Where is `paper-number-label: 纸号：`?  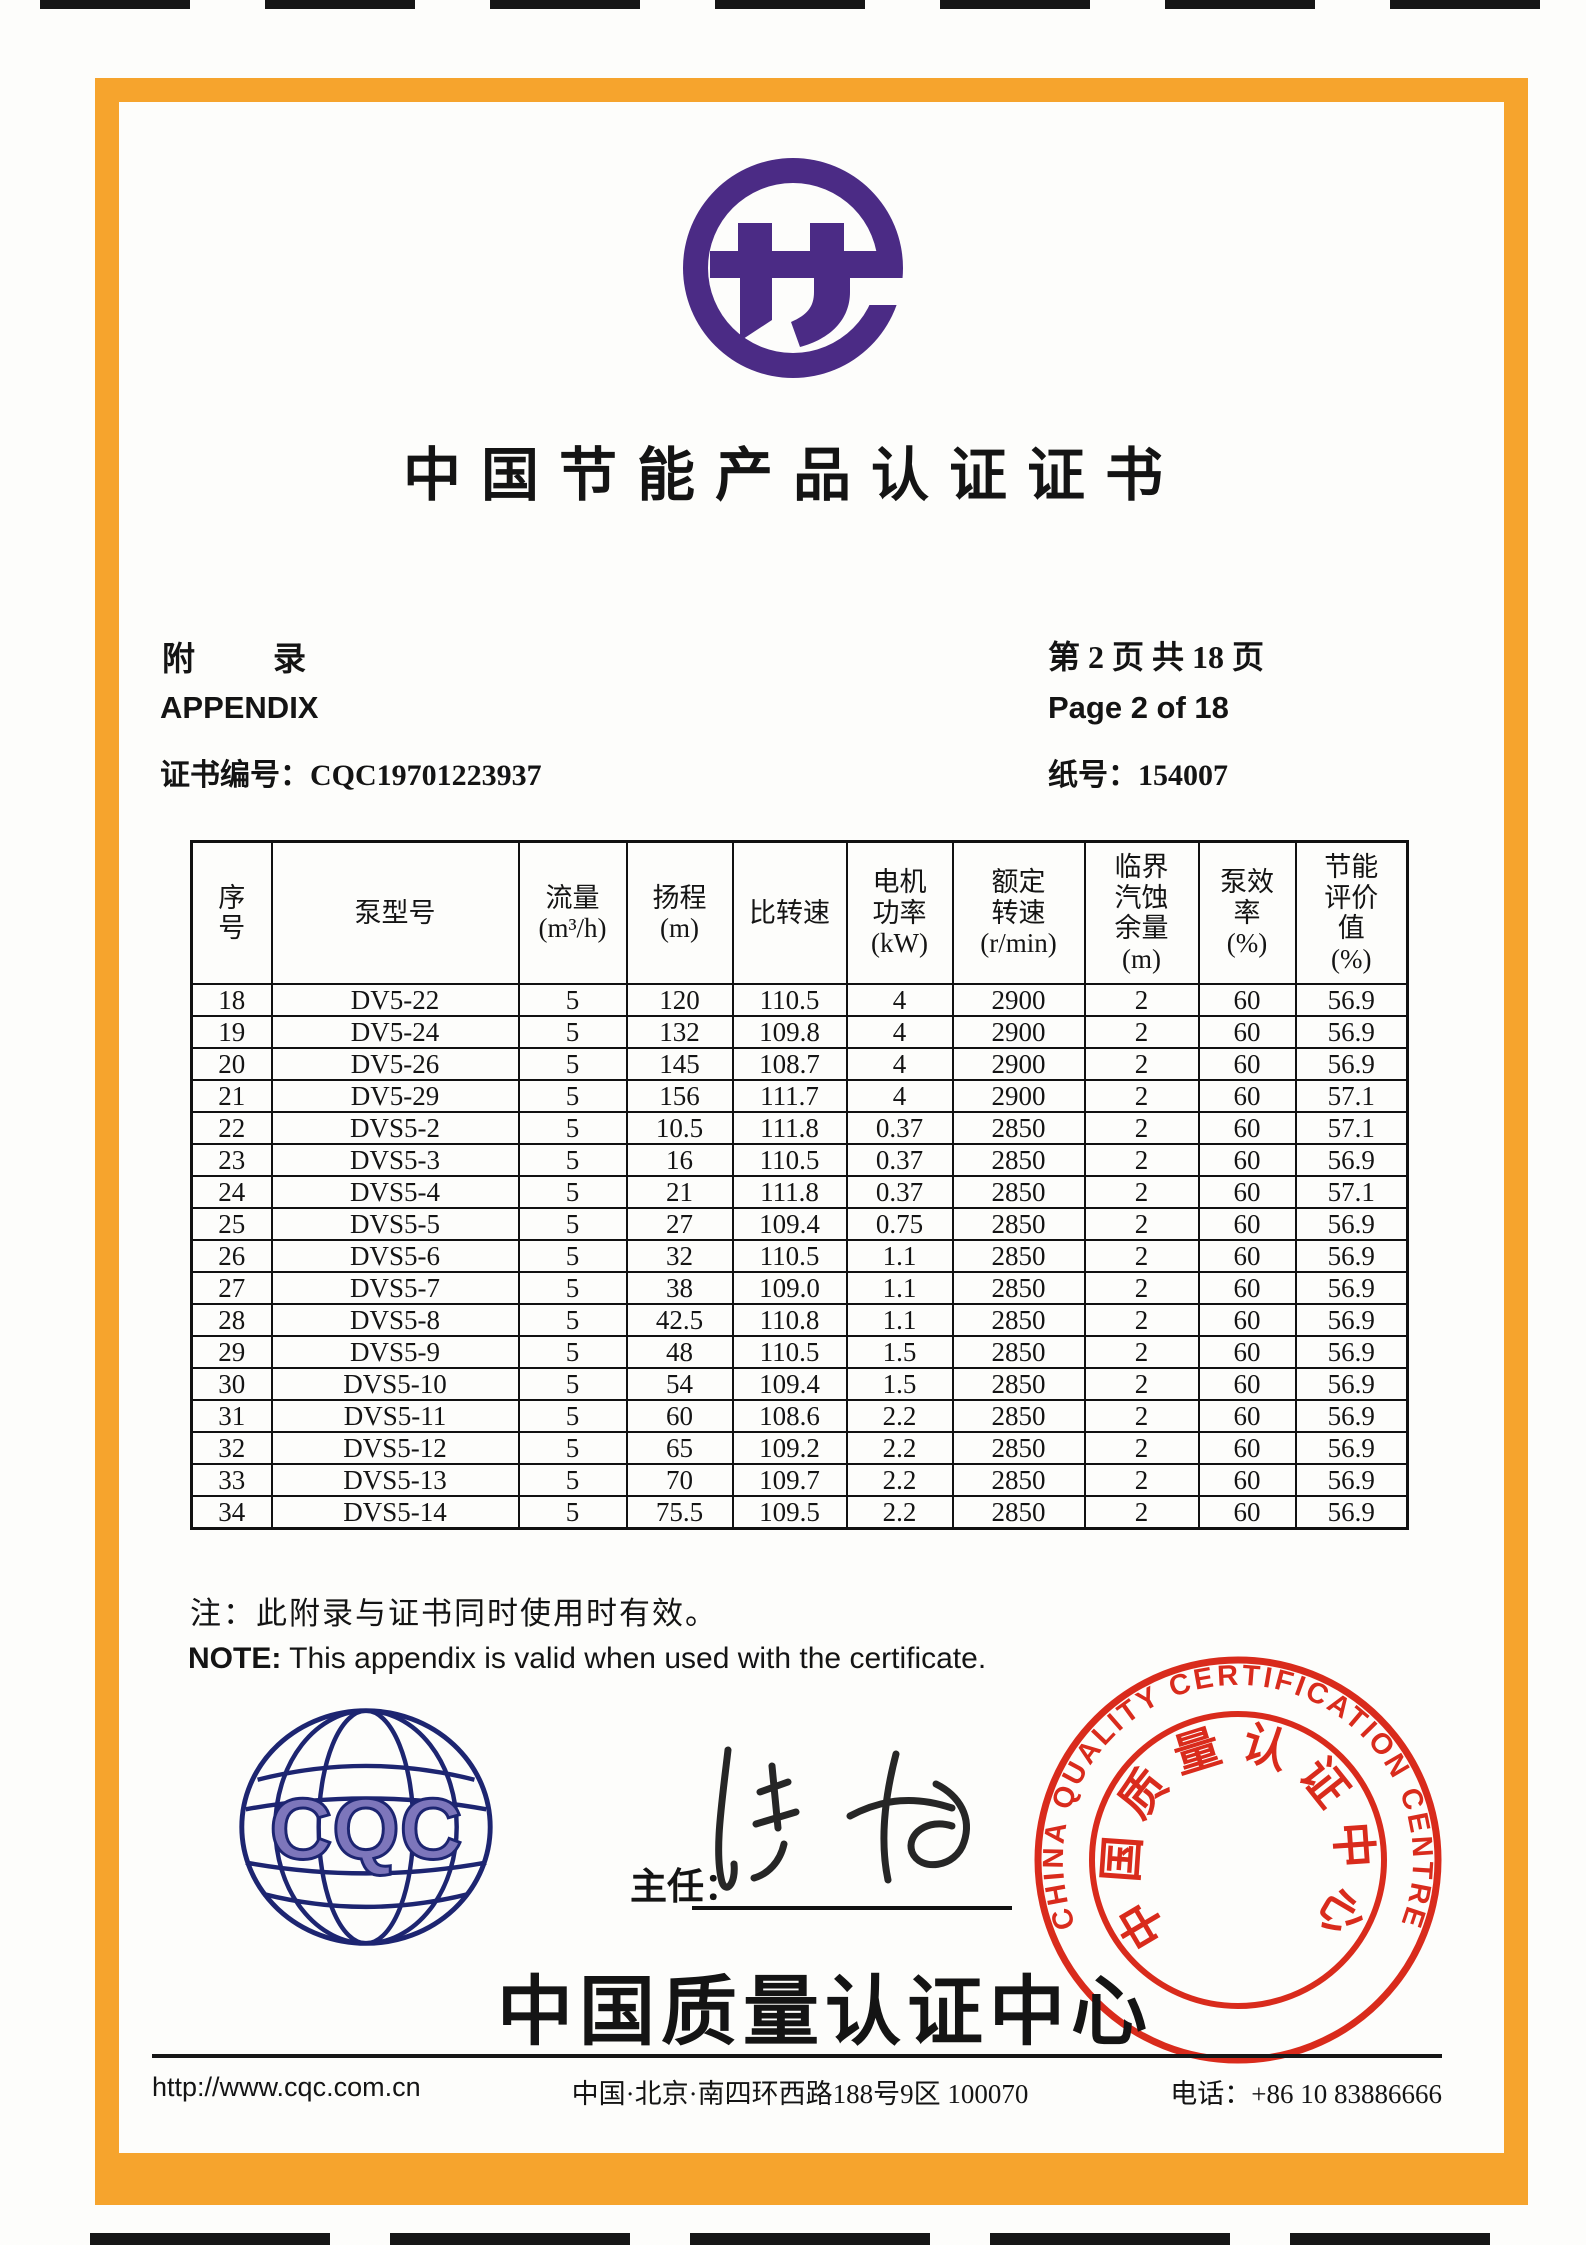
paper-number-label: 纸号： is located at coordinates (1093, 775).